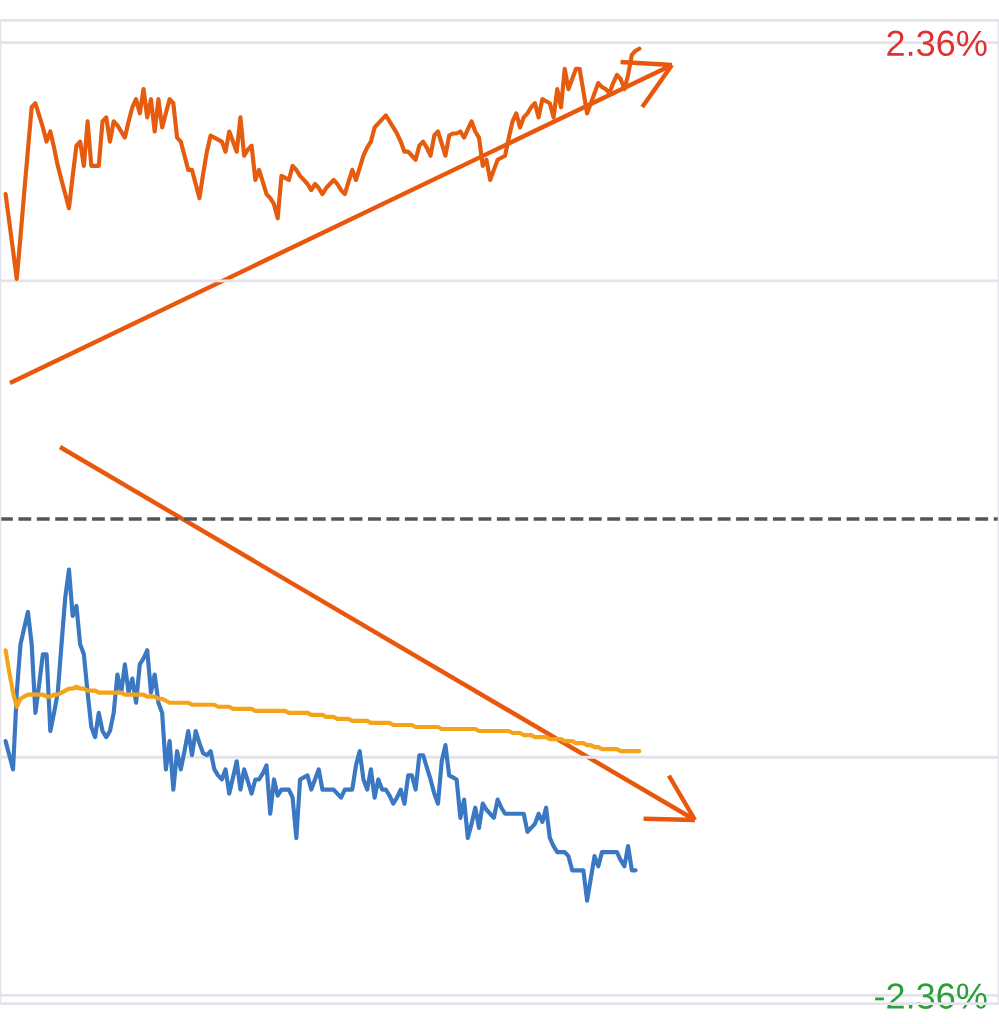  What do you see at coordinates (322, 701) in the screenshot?
I see `line-series` at bounding box center [322, 701].